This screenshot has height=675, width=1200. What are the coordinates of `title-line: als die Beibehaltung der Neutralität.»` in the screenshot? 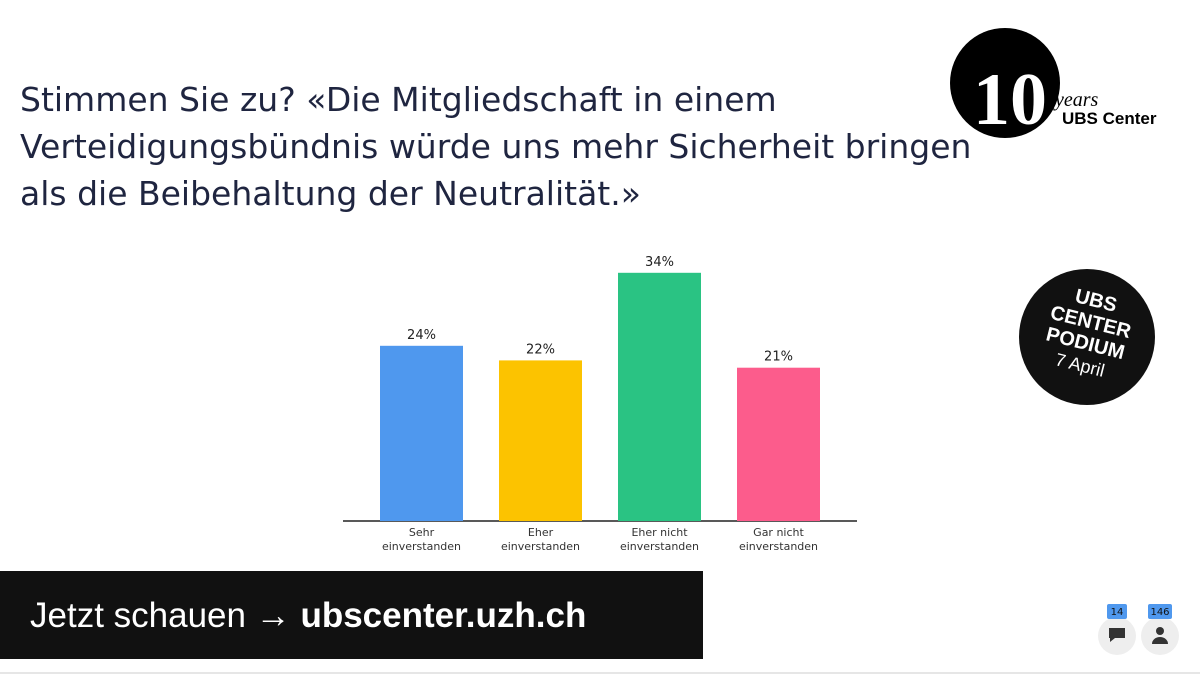 It's located at (330, 193).